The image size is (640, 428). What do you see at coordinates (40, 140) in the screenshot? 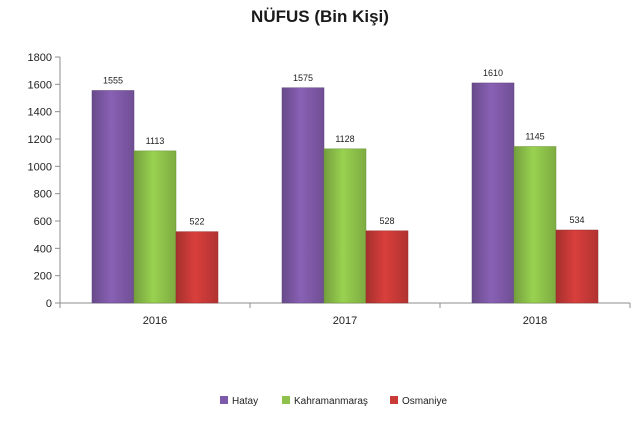
I see `y-tick-label: 1200` at bounding box center [40, 140].